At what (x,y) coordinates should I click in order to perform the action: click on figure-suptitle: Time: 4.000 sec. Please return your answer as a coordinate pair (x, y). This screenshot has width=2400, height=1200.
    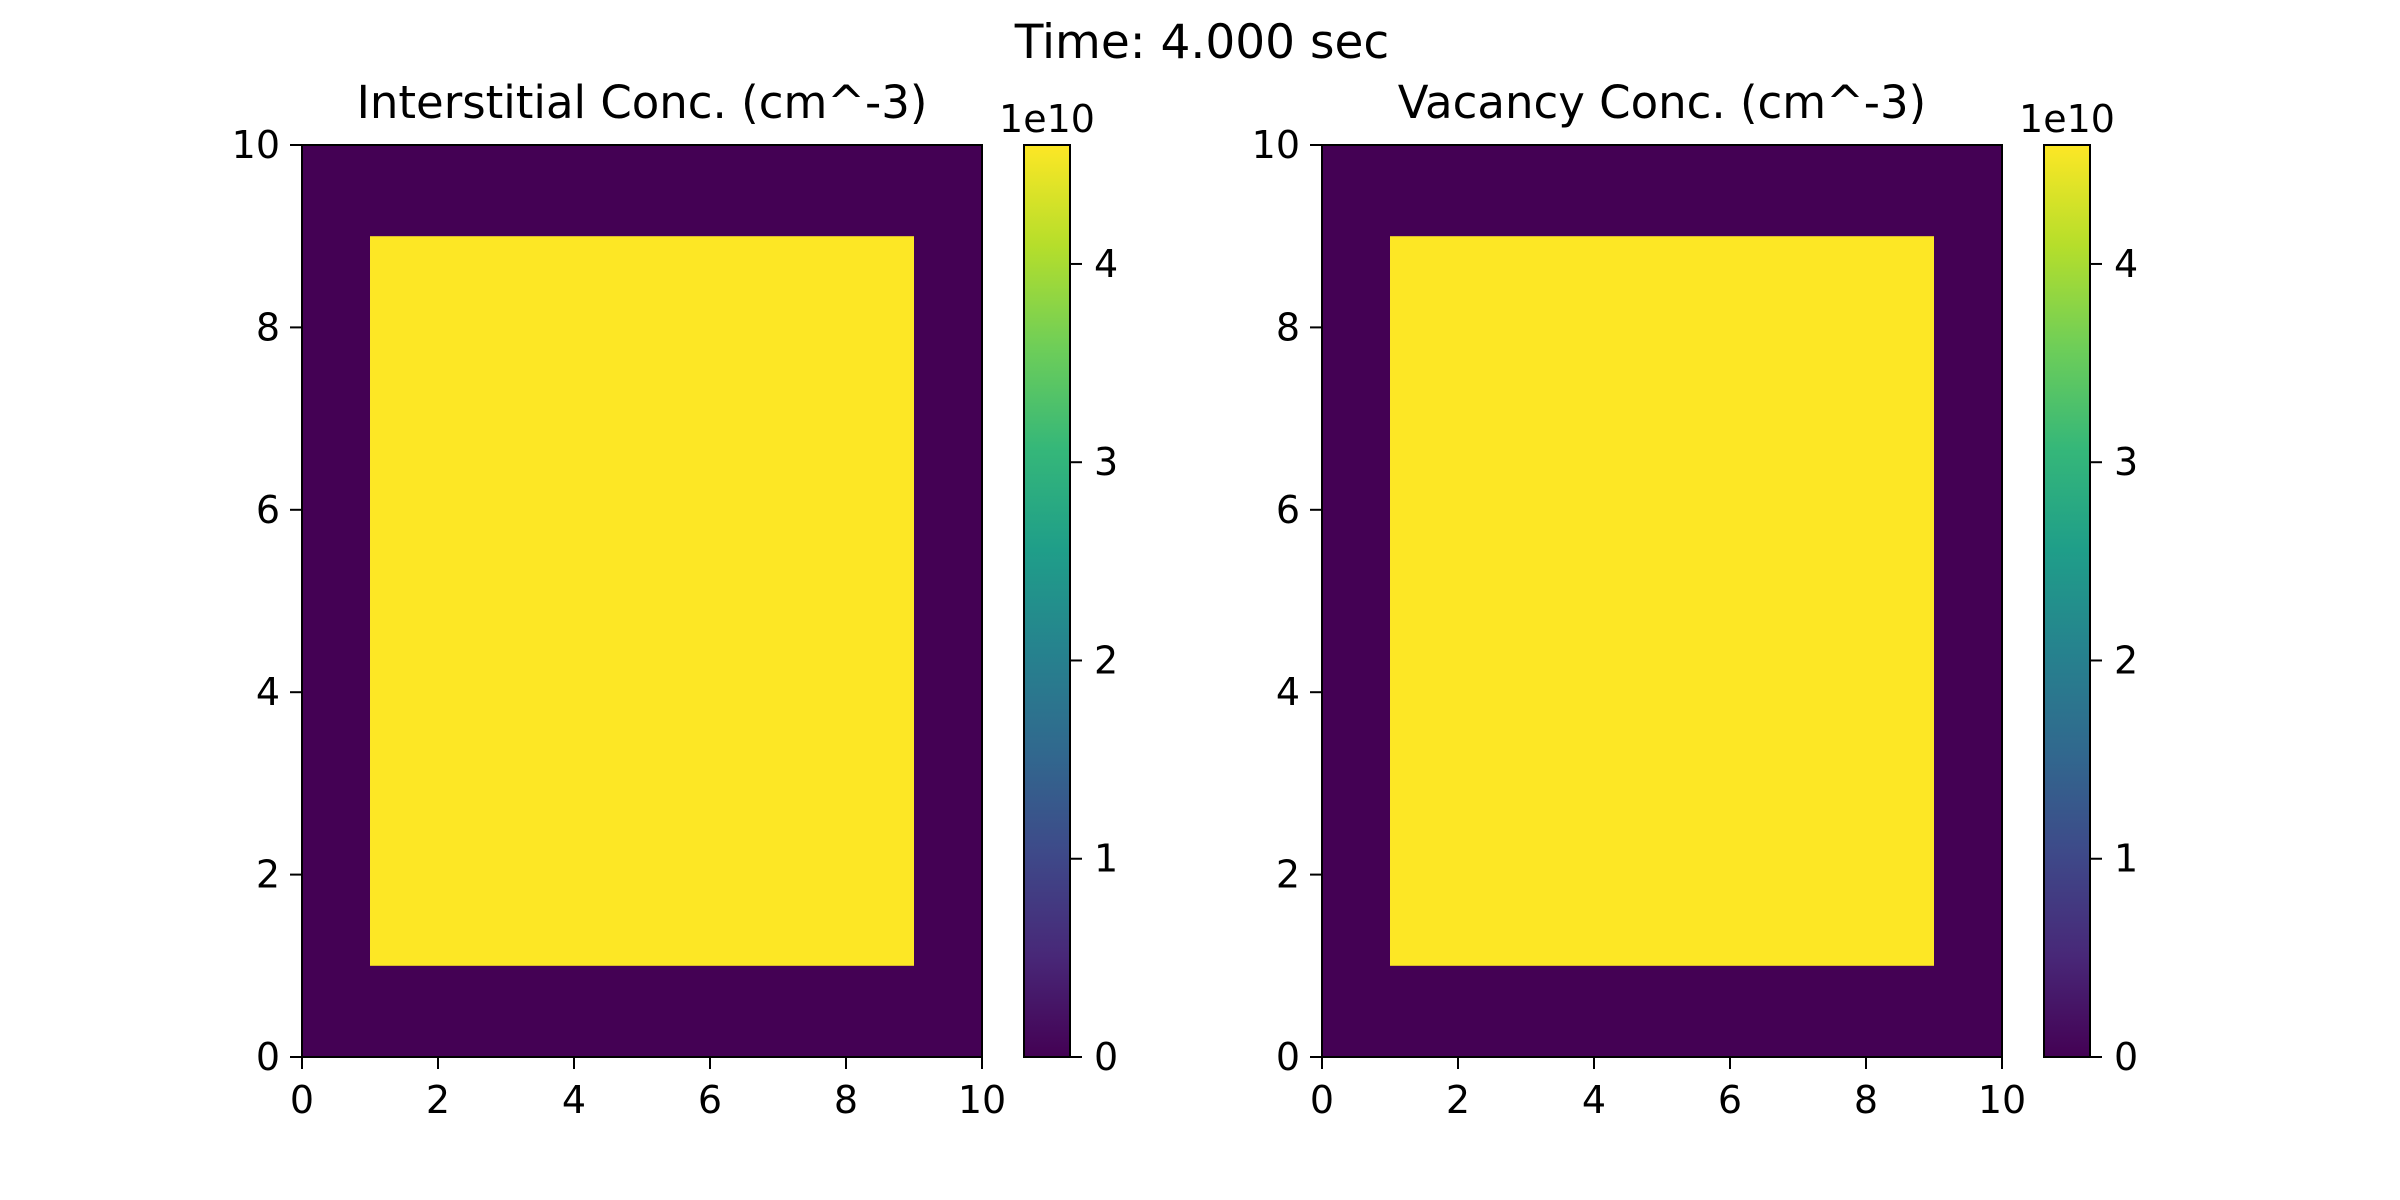
    Looking at the image, I should click on (1202, 42).